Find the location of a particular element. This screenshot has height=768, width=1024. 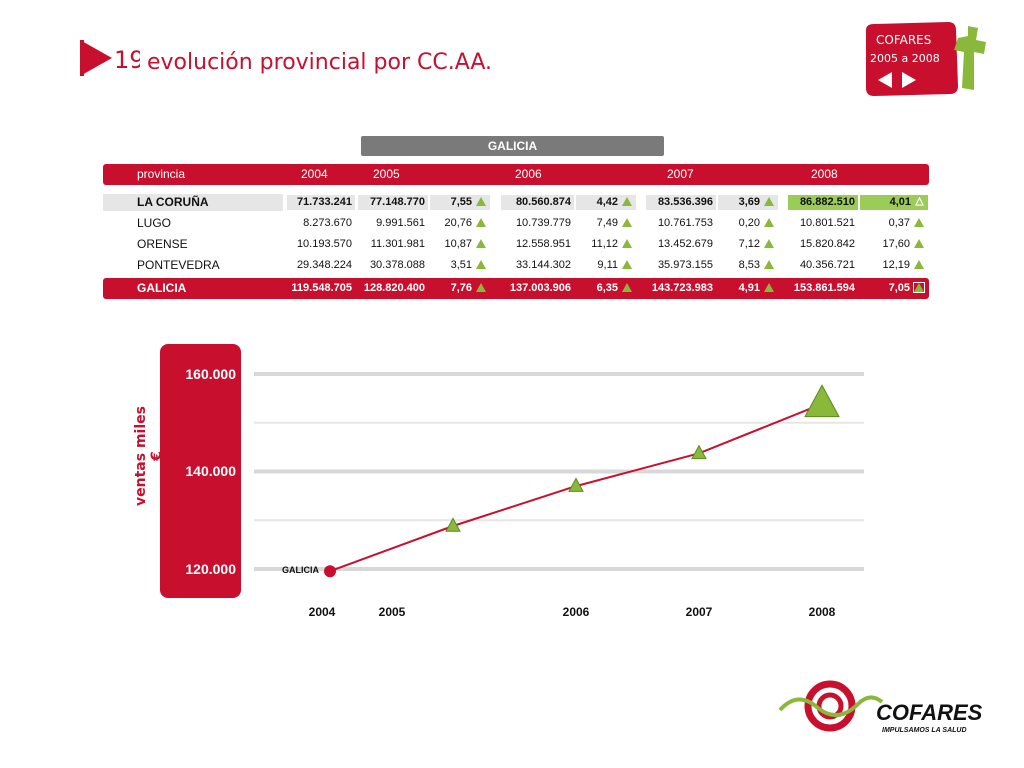

region-label: GALICIA is located at coordinates (512, 146).